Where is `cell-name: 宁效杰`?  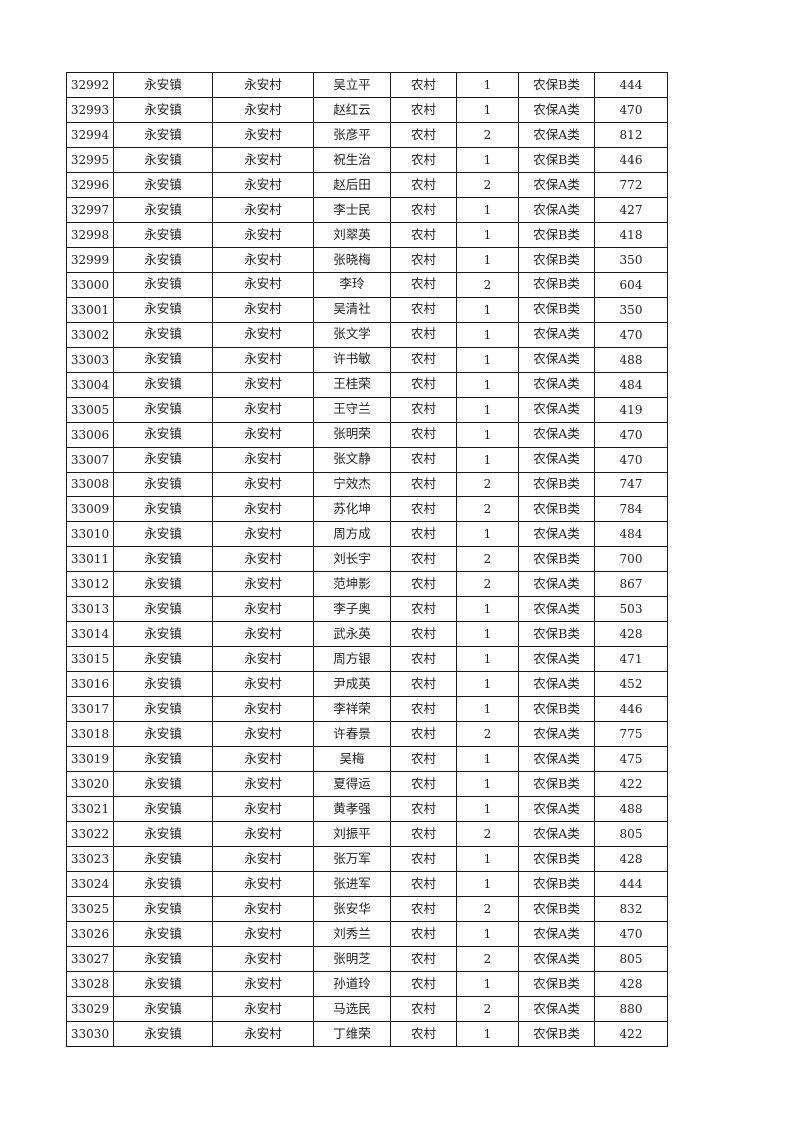 cell-name: 宁效杰 is located at coordinates (352, 484).